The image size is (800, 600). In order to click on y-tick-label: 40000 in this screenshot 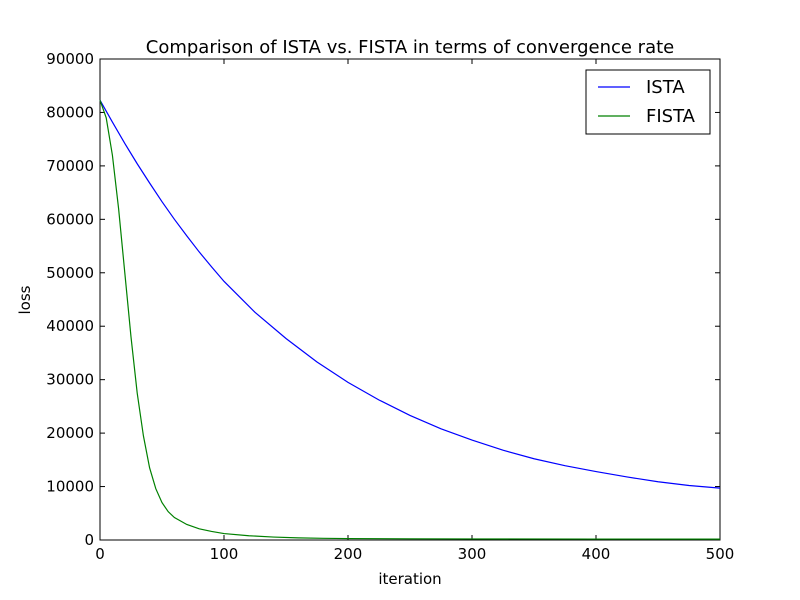, I will do `click(70, 326)`.